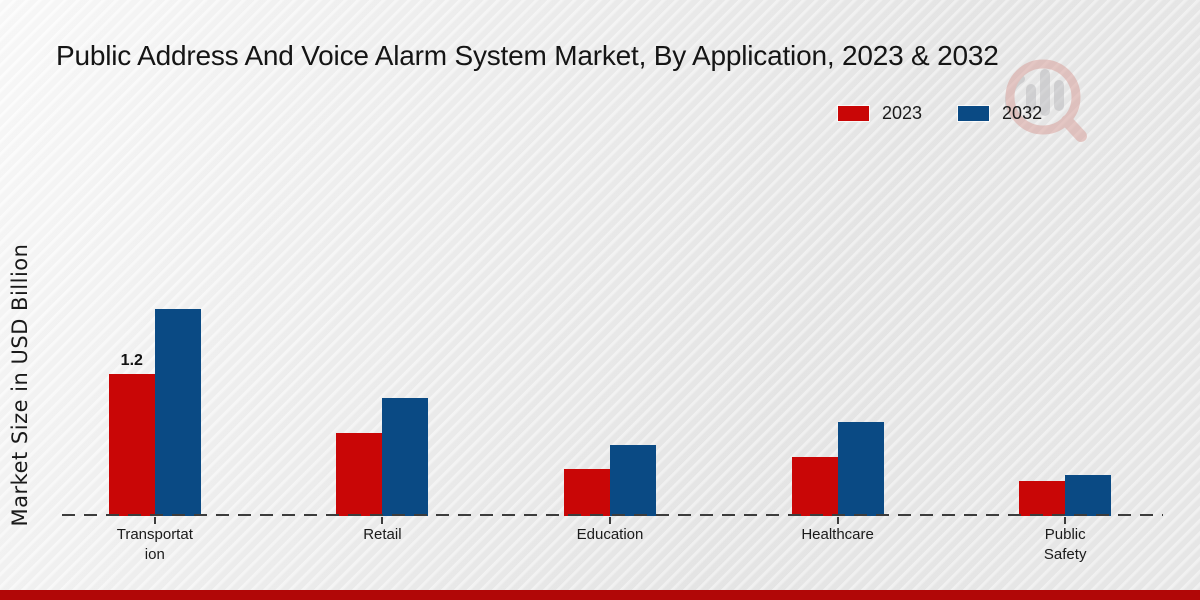 The width and height of the screenshot is (1200, 600). What do you see at coordinates (1065, 545) in the screenshot?
I see `category-label-public-safety: Public Safety` at bounding box center [1065, 545].